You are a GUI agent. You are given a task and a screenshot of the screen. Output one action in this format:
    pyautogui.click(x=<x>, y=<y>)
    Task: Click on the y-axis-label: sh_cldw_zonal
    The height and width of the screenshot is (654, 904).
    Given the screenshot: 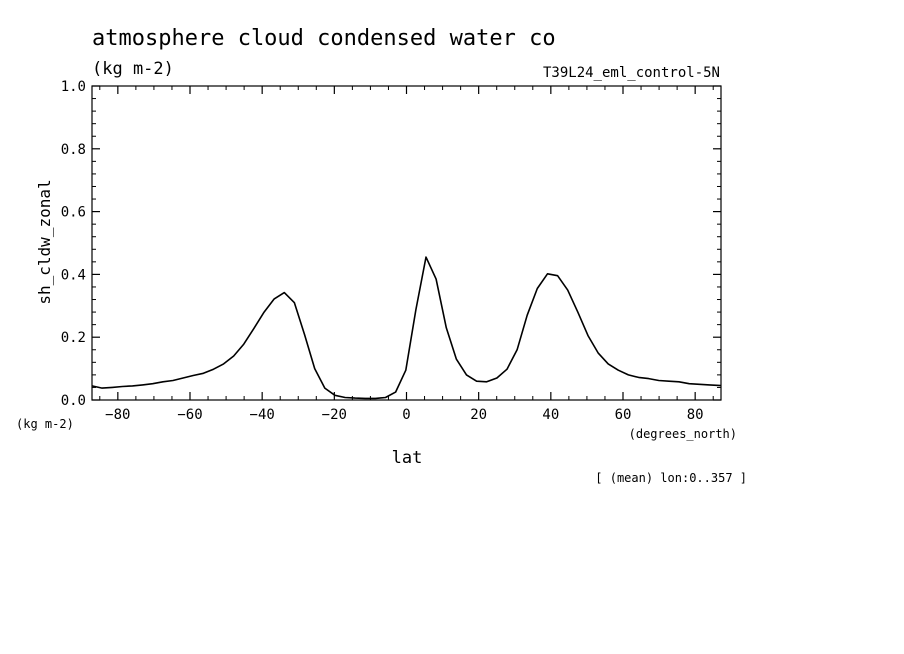 What is the action you would take?
    pyautogui.click(x=44, y=241)
    